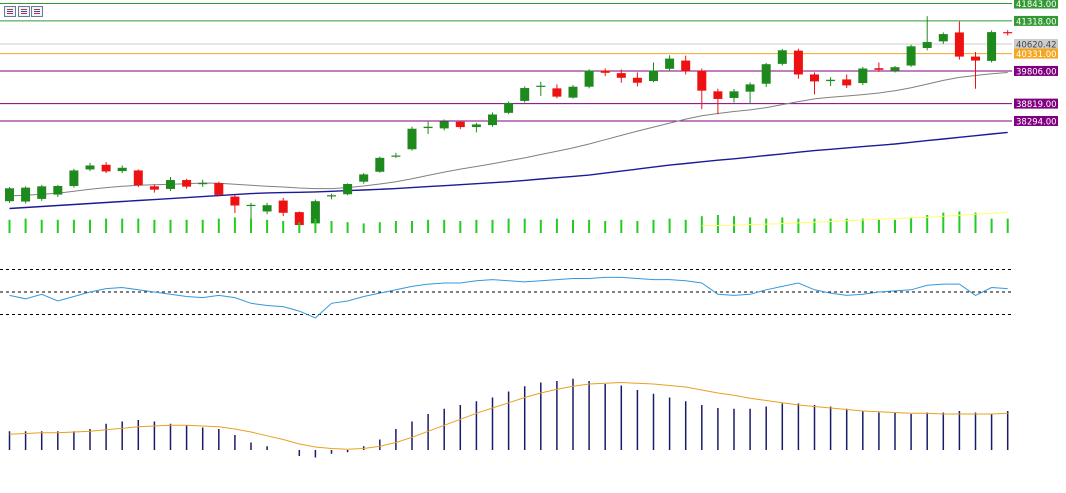  What do you see at coordinates (508, 297) in the screenshot?
I see `rsi-line` at bounding box center [508, 297].